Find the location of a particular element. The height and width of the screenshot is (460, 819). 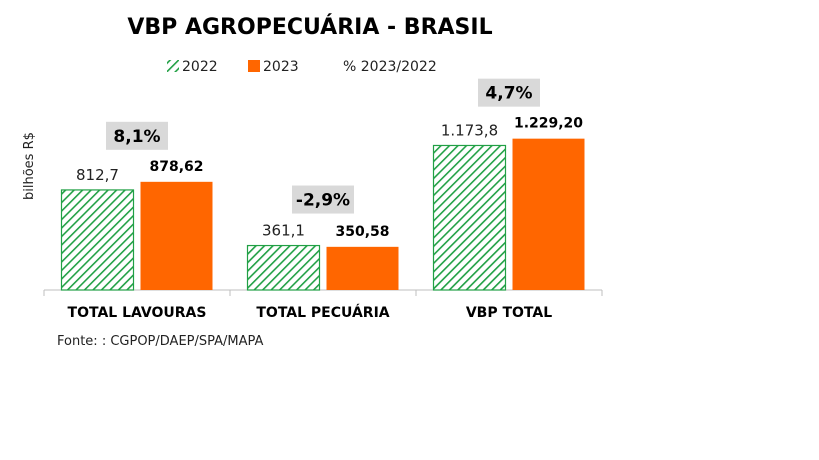

legend-swatch-2023 is located at coordinates (254, 66).